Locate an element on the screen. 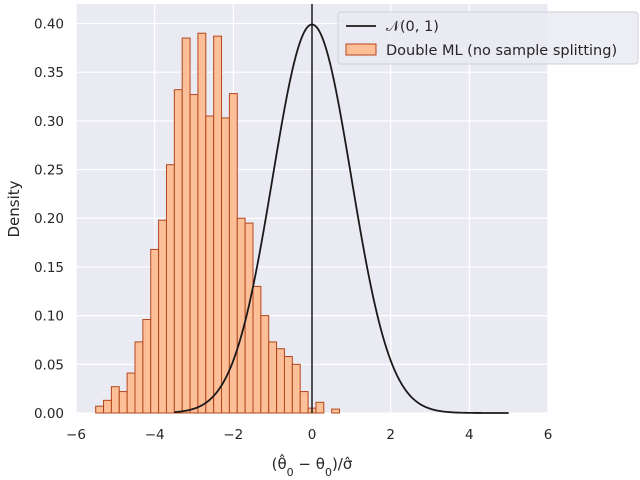  y-tick-label: 0.30 is located at coordinates (49, 122).